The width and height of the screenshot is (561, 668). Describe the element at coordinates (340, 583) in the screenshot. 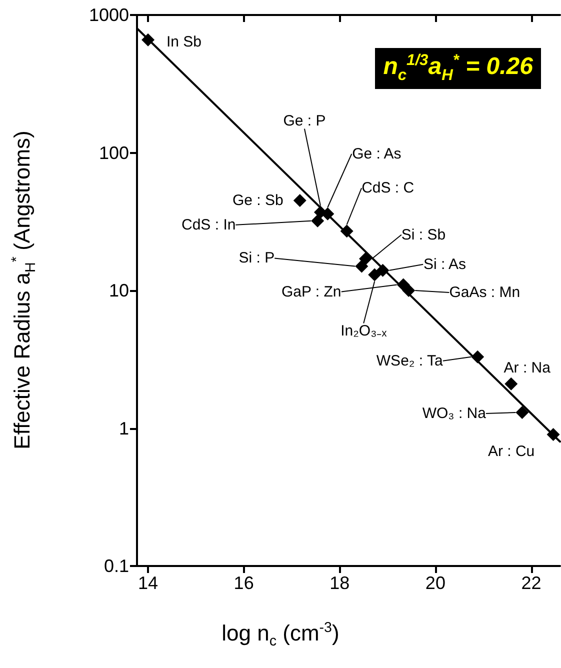

I see `x-tick-label: 18` at that location.